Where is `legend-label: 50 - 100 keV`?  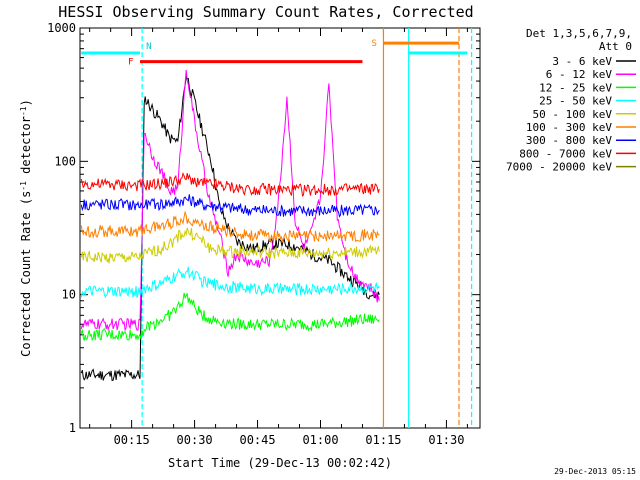
legend-label: 50 - 100 keV is located at coordinates (573, 114).